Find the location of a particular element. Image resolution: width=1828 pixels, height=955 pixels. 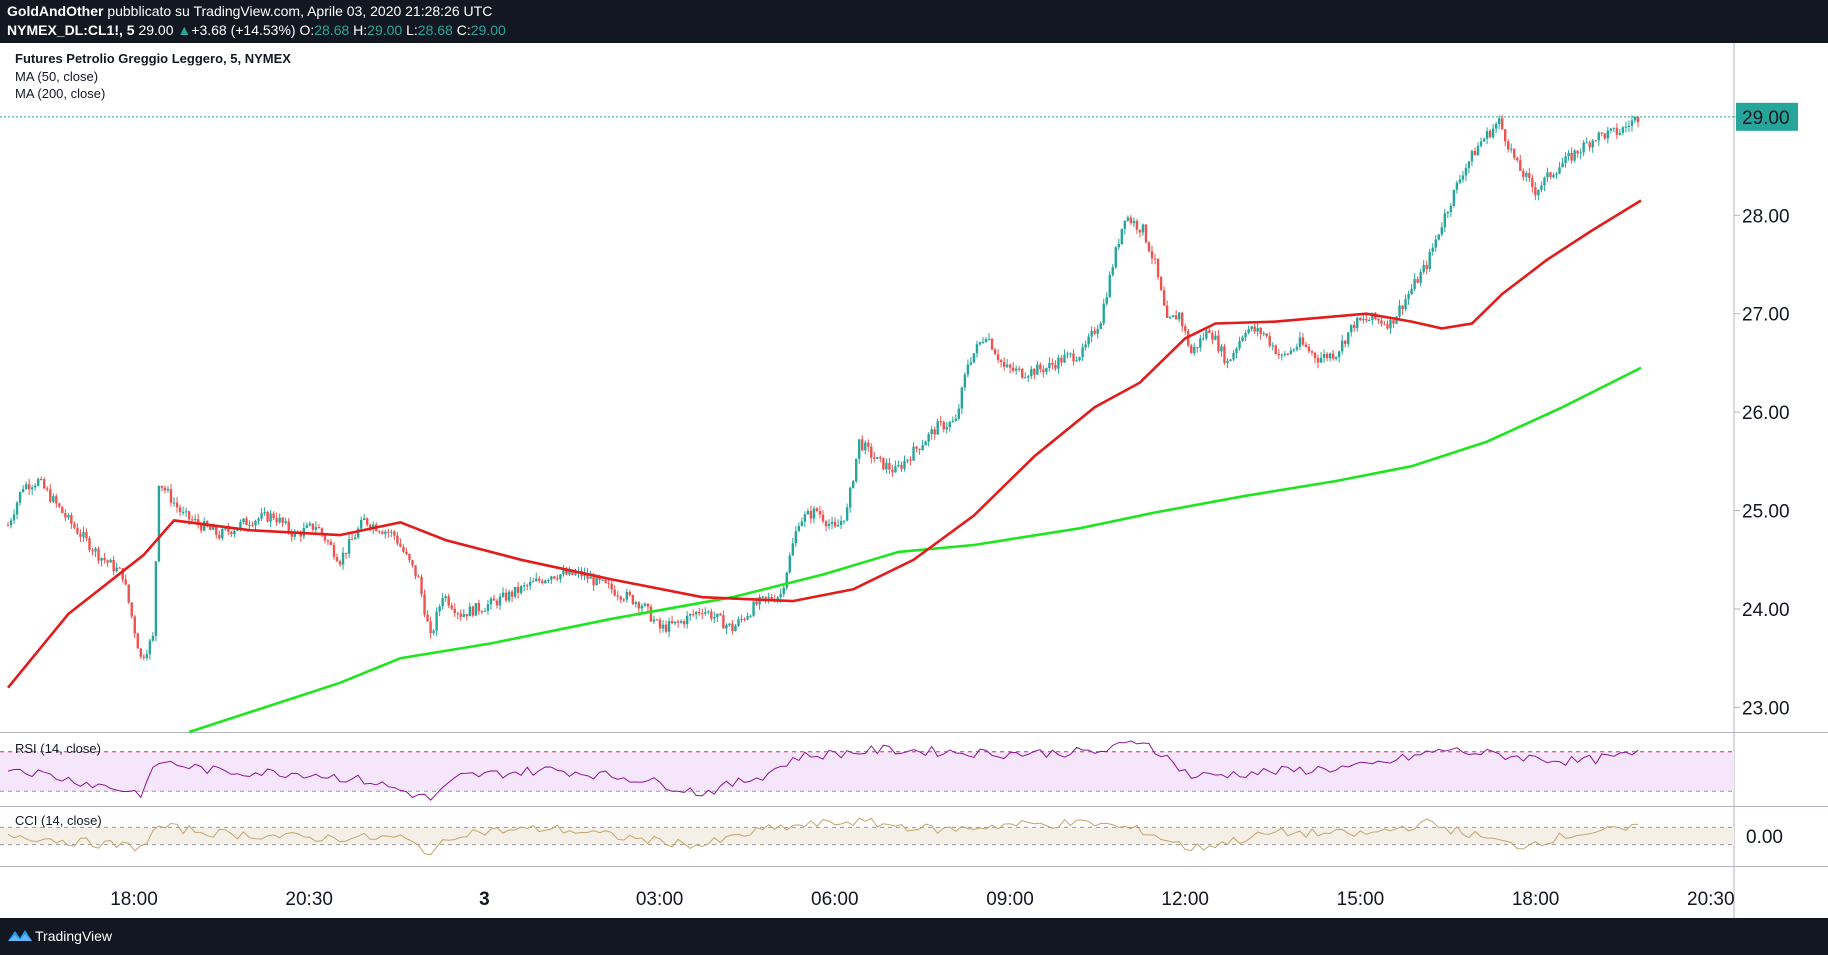

ma50-legend: MA (50, close) is located at coordinates (56, 76).